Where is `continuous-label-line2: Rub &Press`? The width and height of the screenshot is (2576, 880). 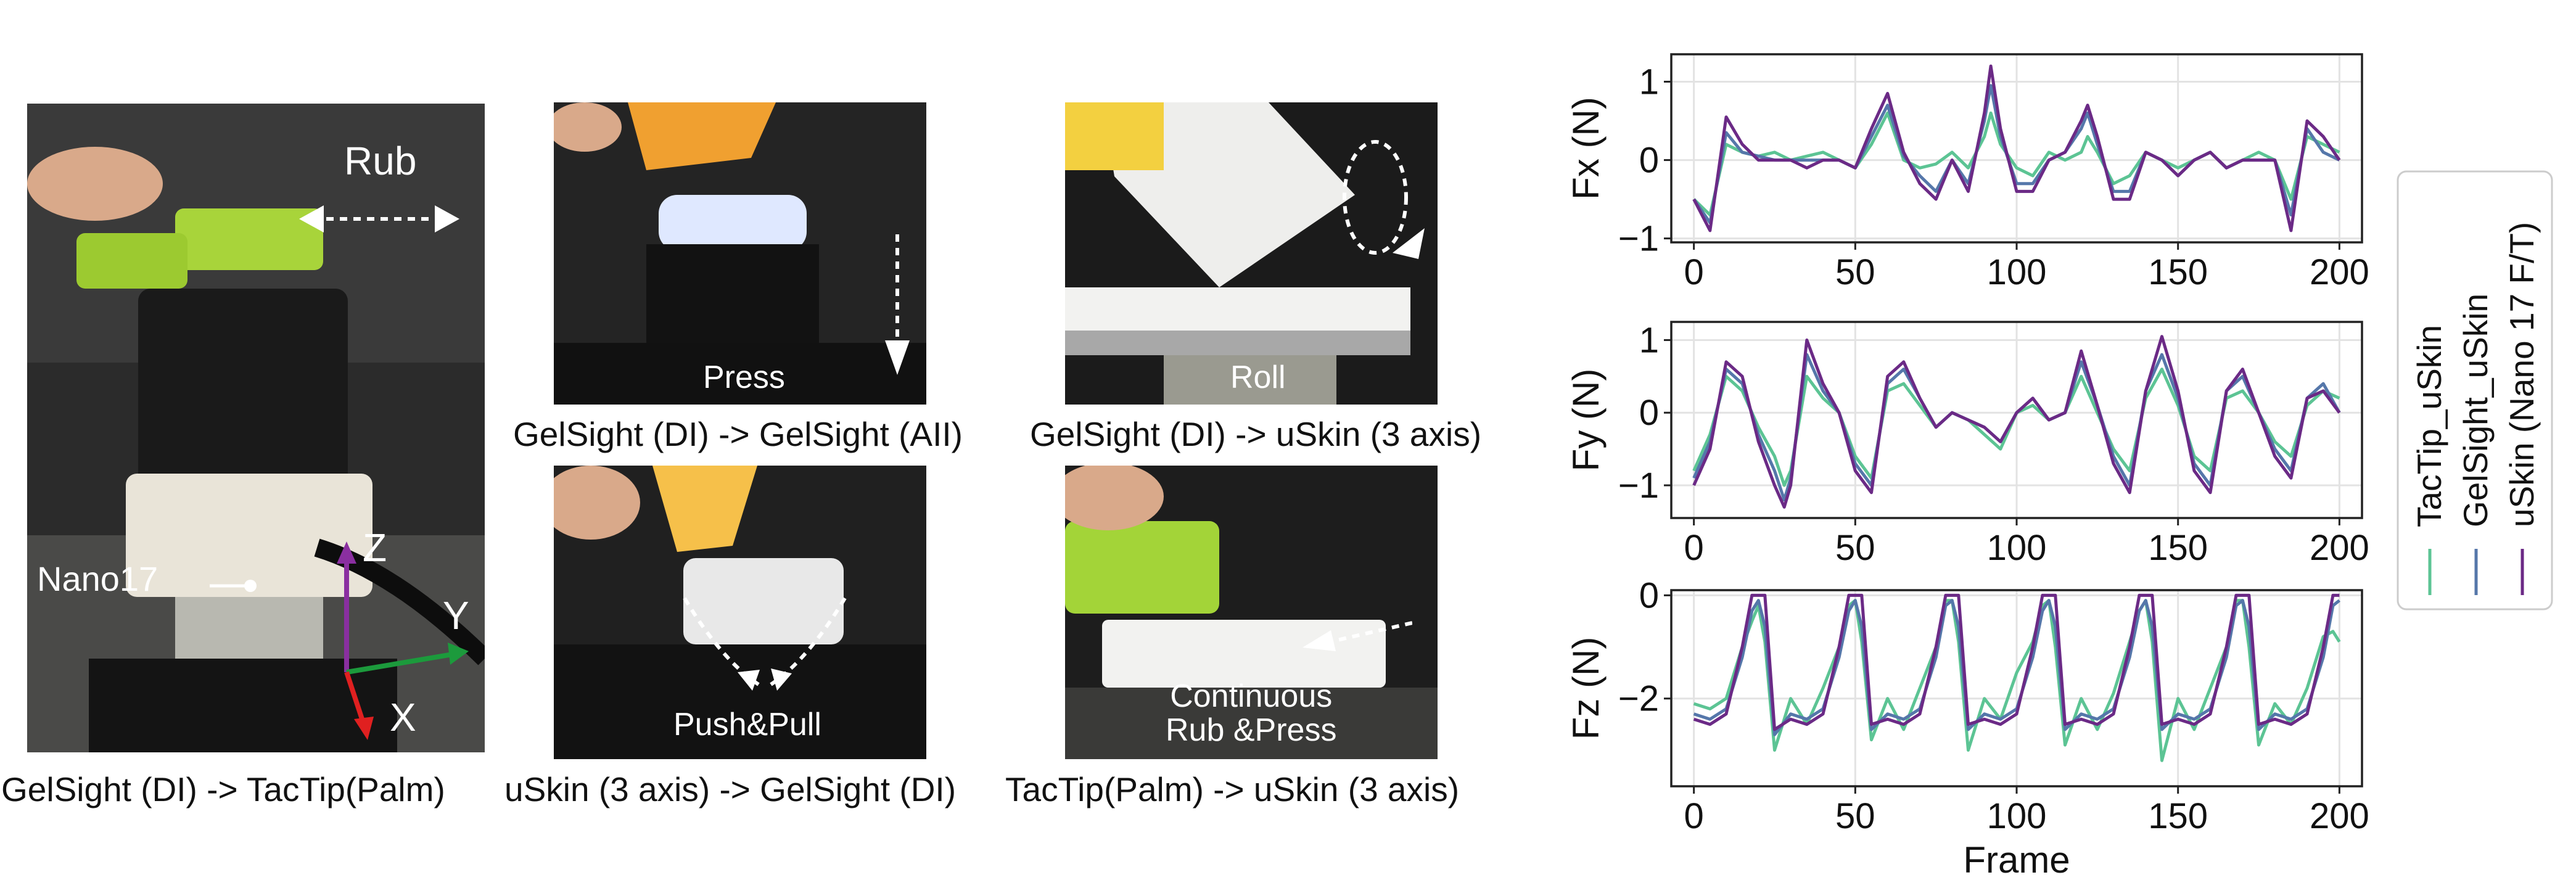 continuous-label-line2: Rub &Press is located at coordinates (1251, 730).